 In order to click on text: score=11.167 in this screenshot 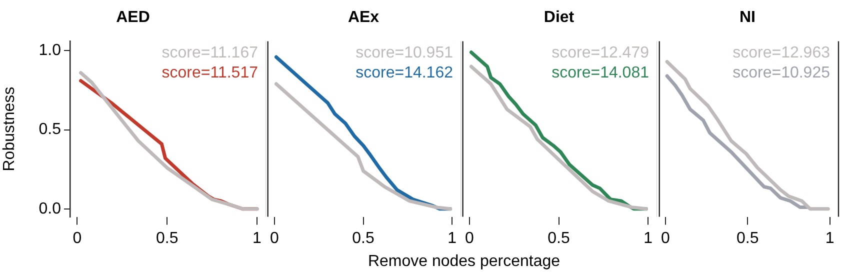, I will do `click(210, 53)`.